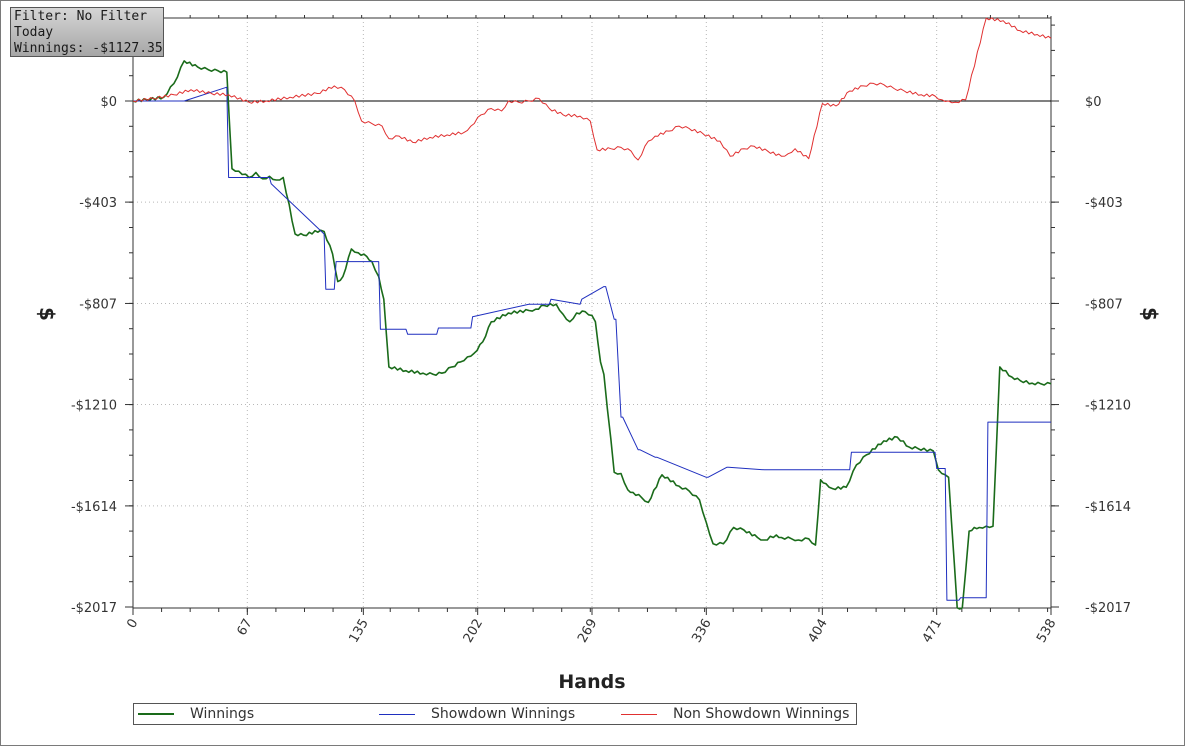 Image resolution: width=1185 pixels, height=746 pixels. What do you see at coordinates (94, 608) in the screenshot?
I see `y-tick-label-left: -$2017` at bounding box center [94, 608].